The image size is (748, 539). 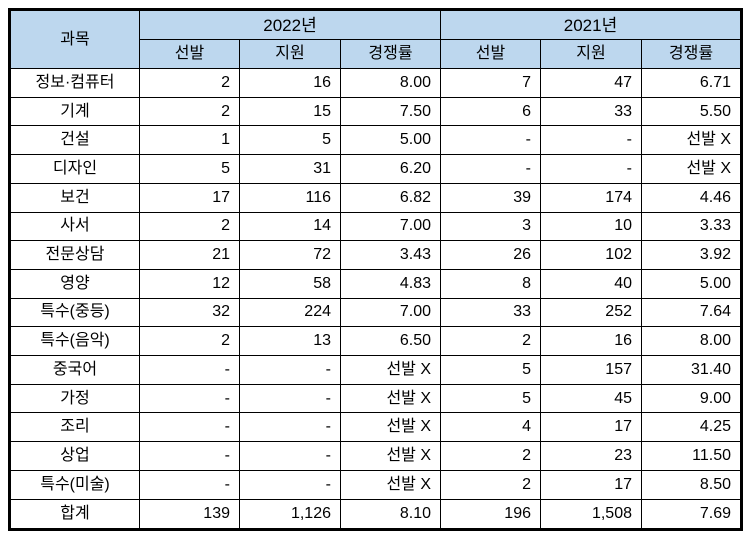 I want to click on value-cell: 6.71, so click(x=691, y=83).